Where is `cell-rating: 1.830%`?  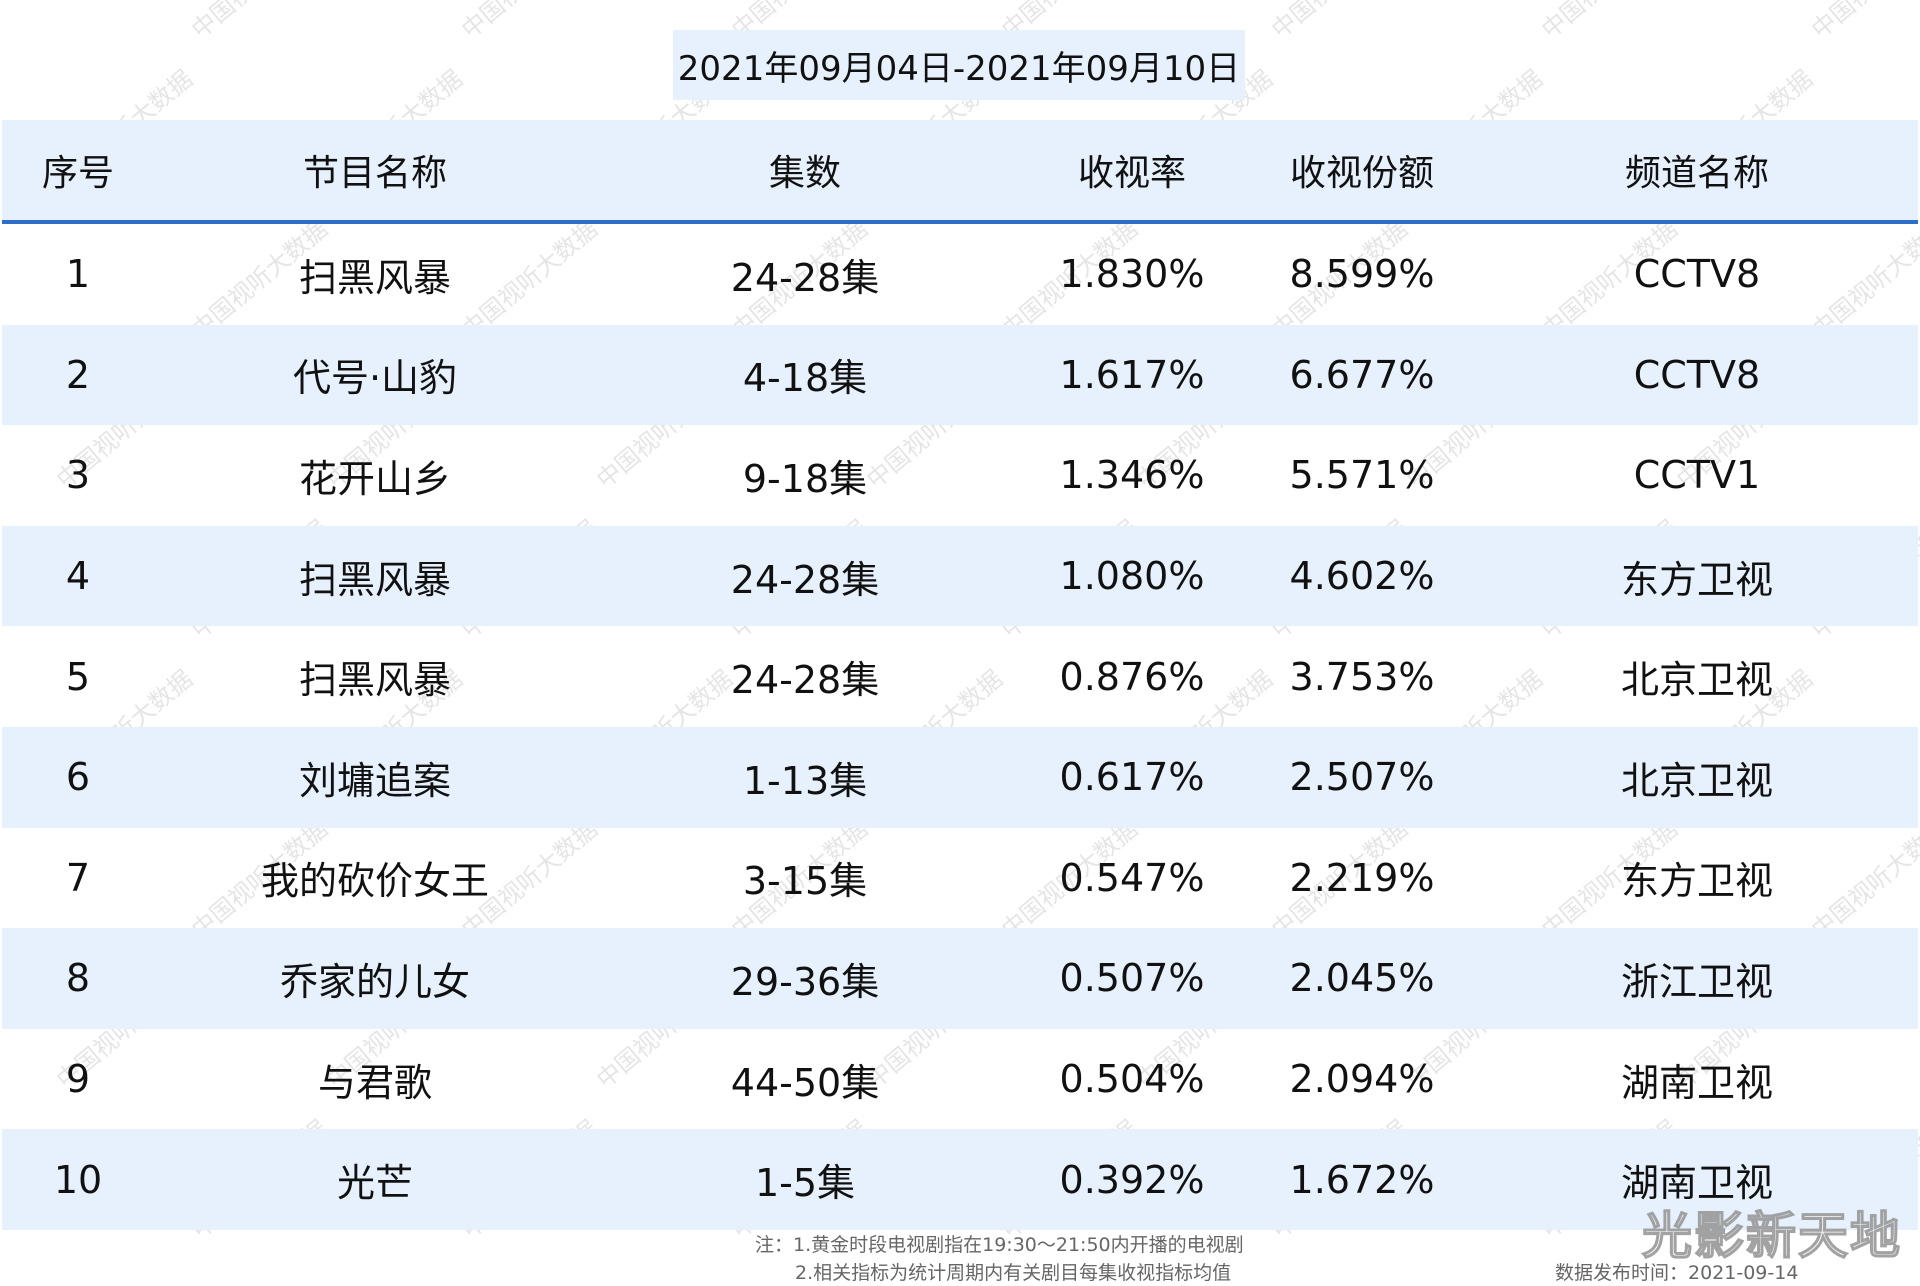
cell-rating: 1.830% is located at coordinates (1132, 274).